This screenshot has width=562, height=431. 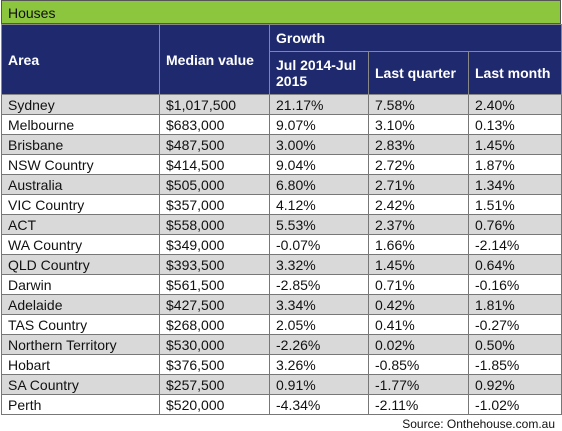 What do you see at coordinates (514, 224) in the screenshot?
I see `value-cell: 0.76%` at bounding box center [514, 224].